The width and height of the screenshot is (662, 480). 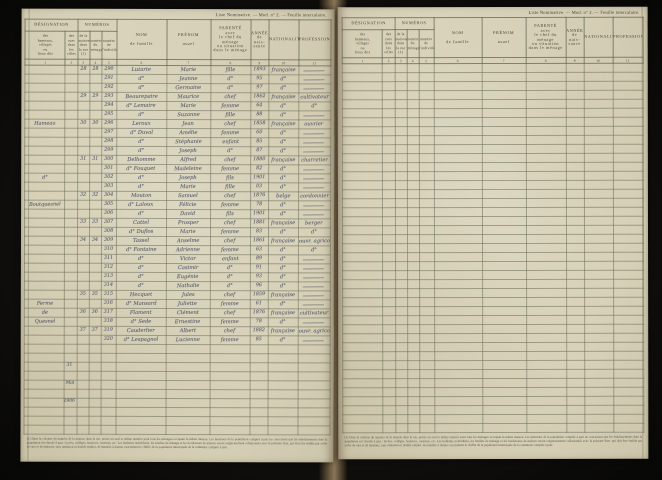 What do you see at coordinates (82, 331) in the screenshot?
I see `cell-maison: 37` at bounding box center [82, 331].